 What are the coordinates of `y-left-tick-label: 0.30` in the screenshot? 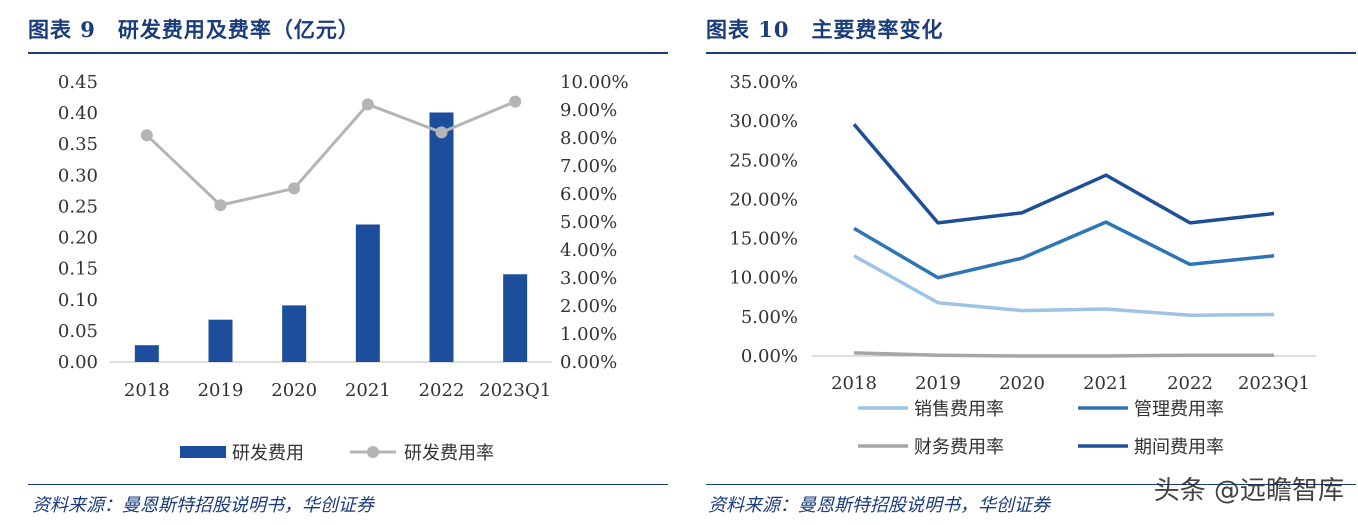 It's located at (78, 175).